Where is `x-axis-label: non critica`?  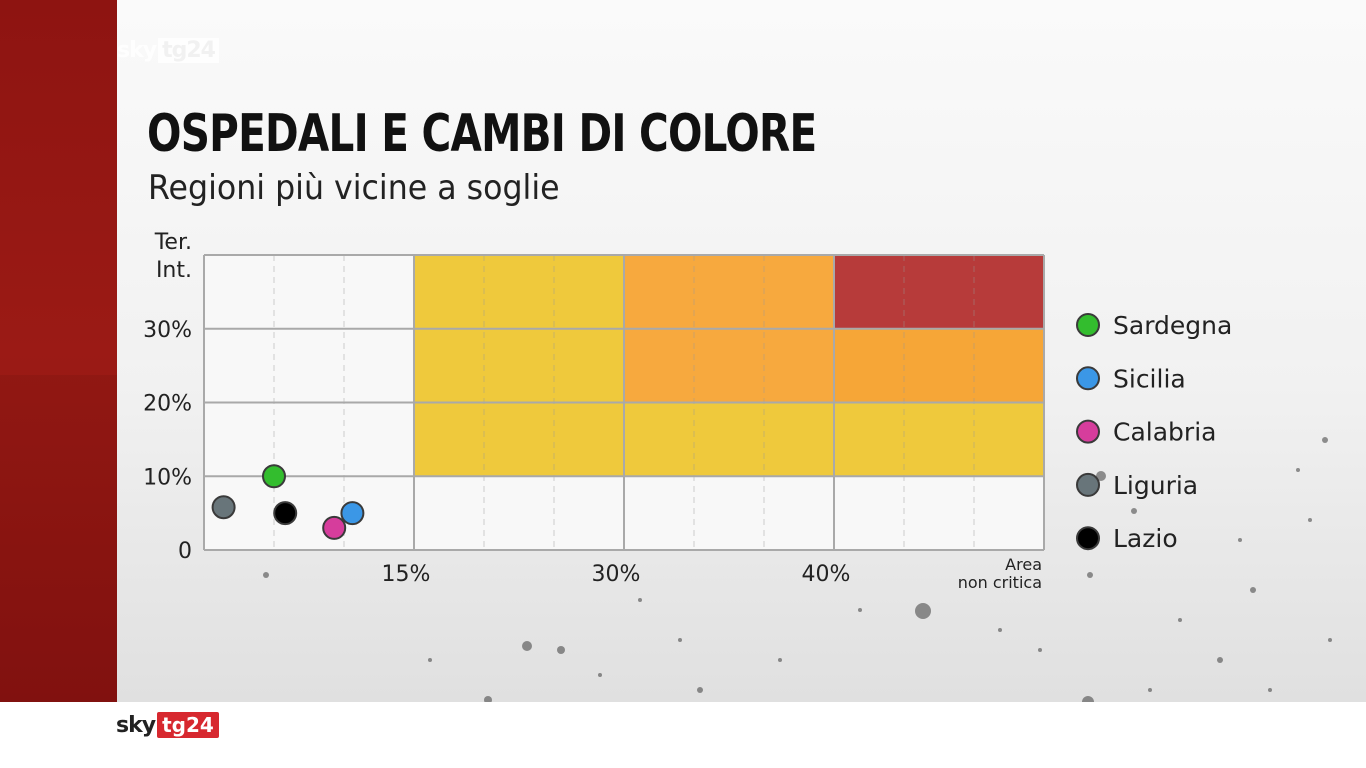
x-axis-label: non critica is located at coordinates (1000, 582).